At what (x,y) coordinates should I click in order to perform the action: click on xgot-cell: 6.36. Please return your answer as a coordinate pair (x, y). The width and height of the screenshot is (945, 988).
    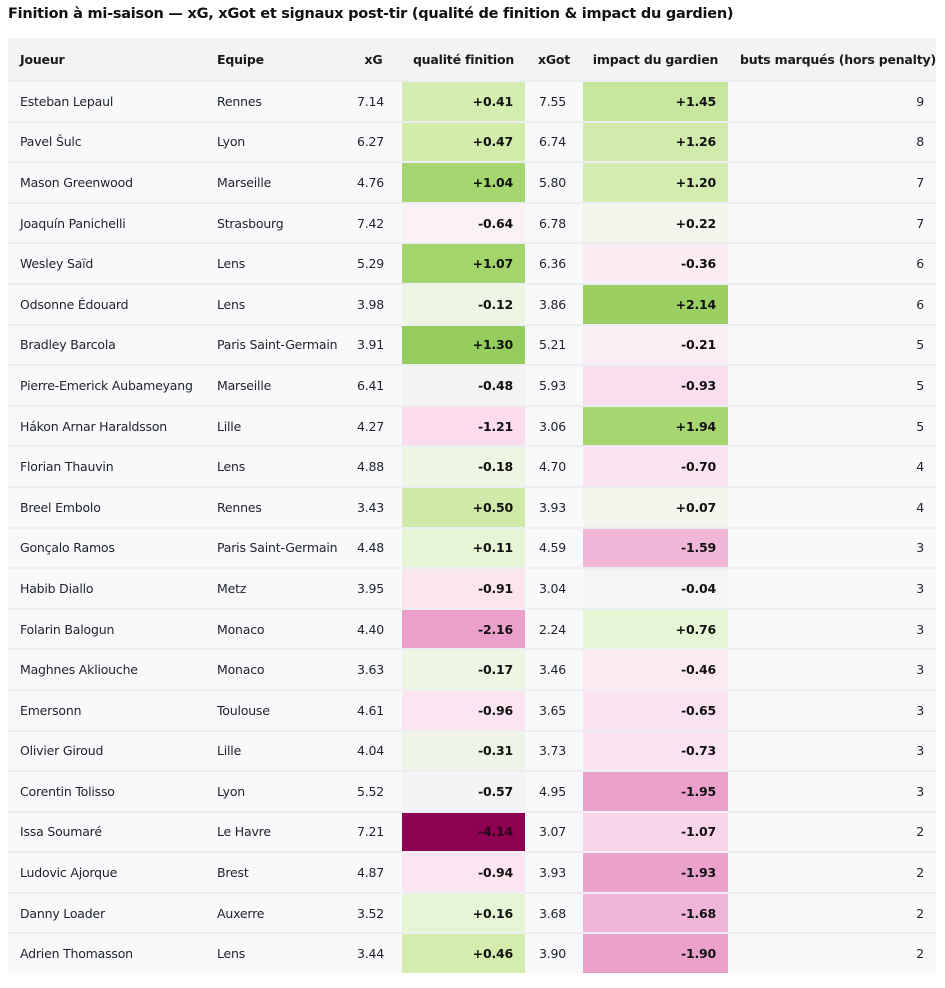
    Looking at the image, I should click on (554, 263).